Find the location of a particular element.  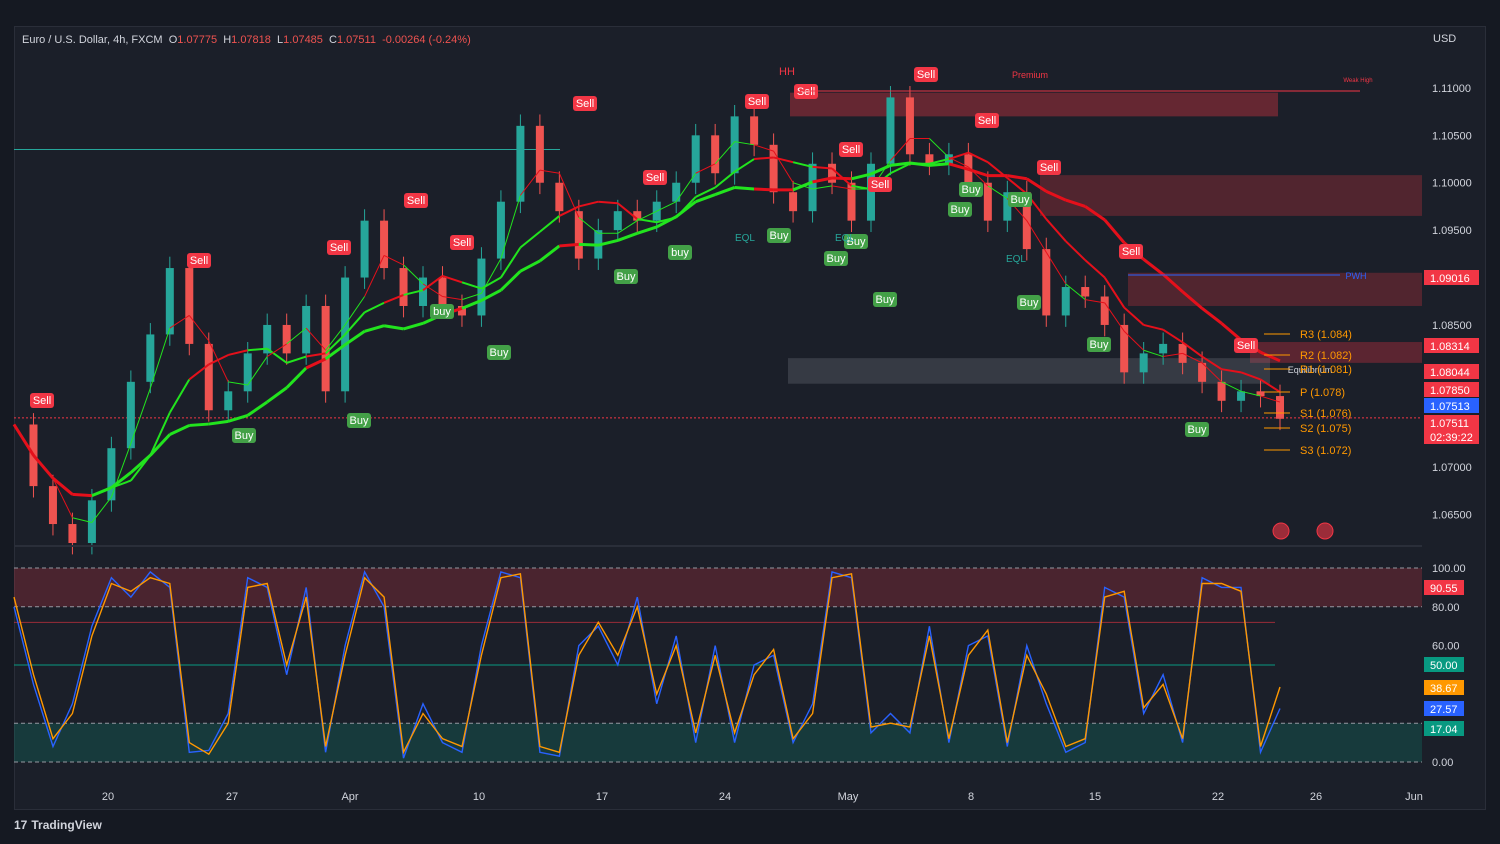

buy-label-text: buy is located at coordinates (442, 312).